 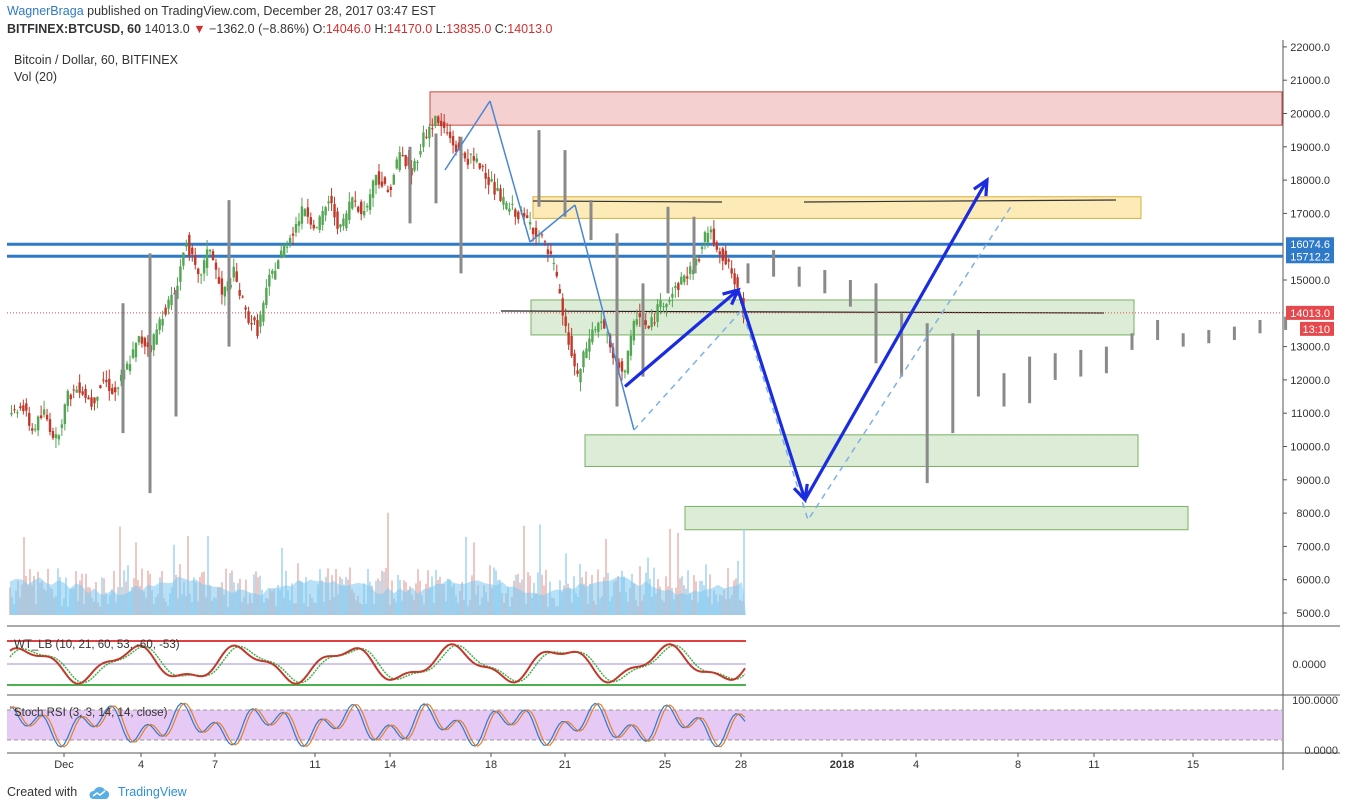 What do you see at coordinates (936, 518) in the screenshot?
I see `zone-support` at bounding box center [936, 518].